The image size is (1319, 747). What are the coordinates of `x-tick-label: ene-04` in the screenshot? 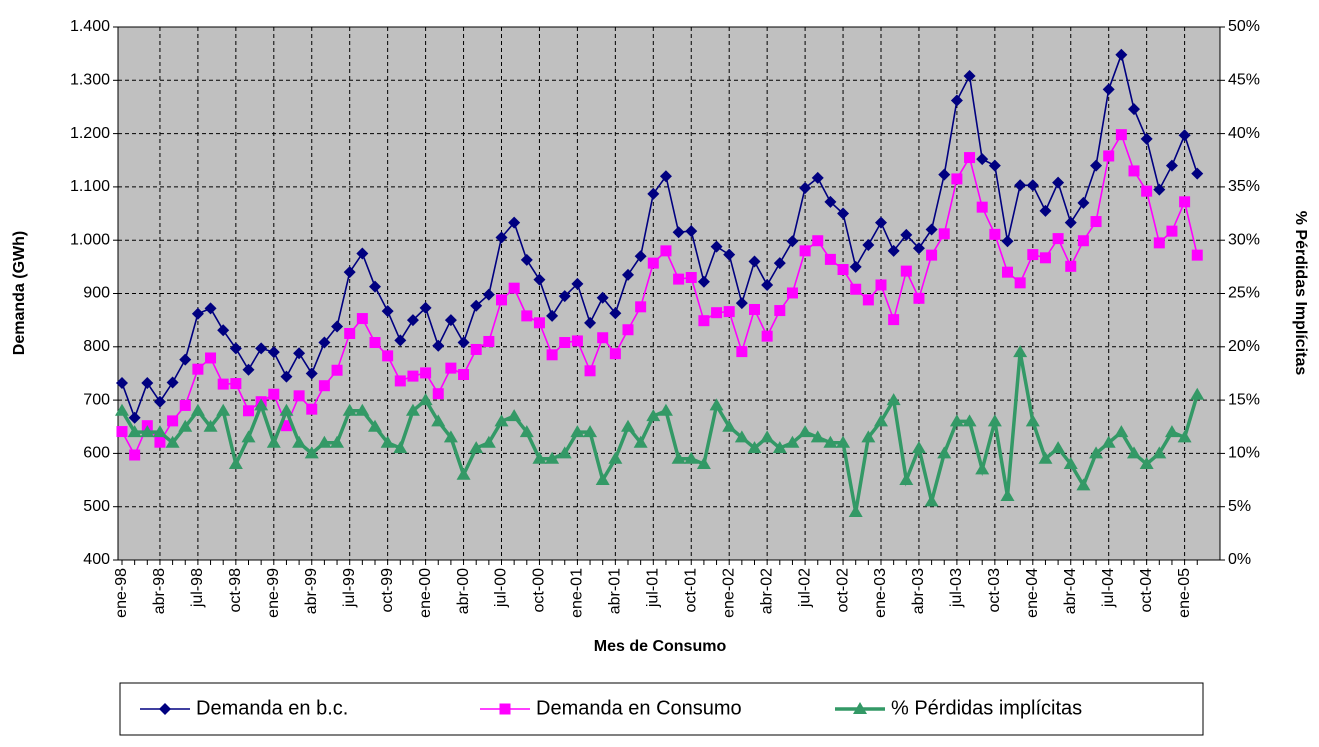 It's located at (1032, 593).